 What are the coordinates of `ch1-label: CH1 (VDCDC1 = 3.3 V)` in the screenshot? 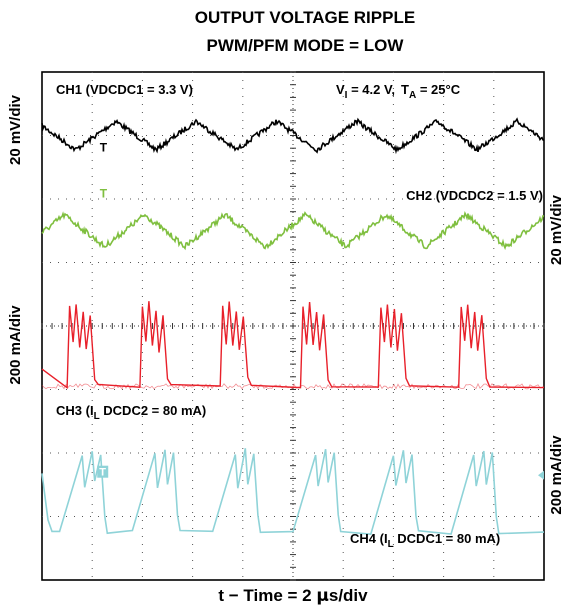 It's located at (124, 89).